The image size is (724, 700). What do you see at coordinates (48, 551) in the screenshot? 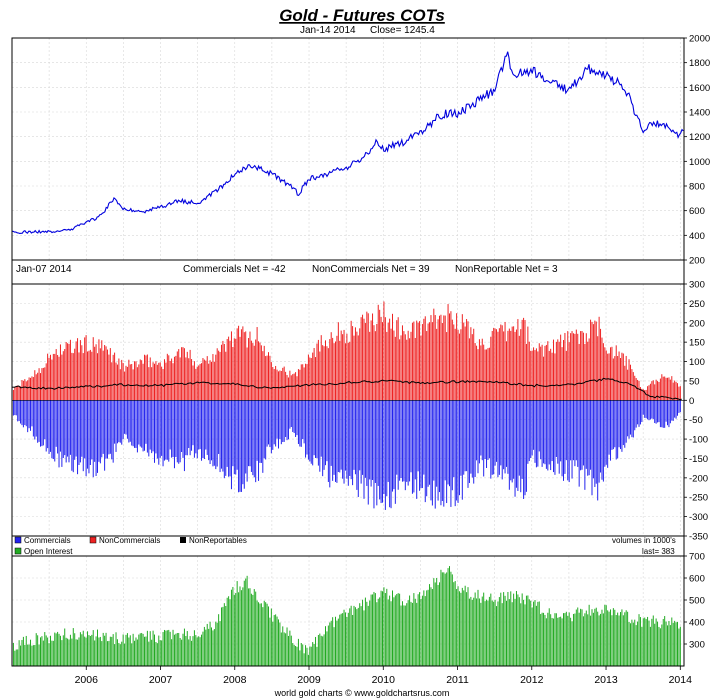
I see `legend-open-interest: Open Interest` at bounding box center [48, 551].